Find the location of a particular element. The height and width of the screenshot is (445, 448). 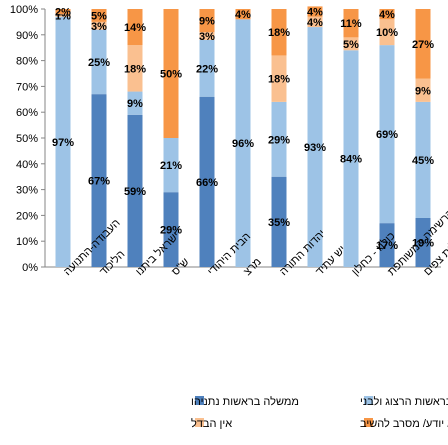

data-label: 93% is located at coordinates (315, 148).